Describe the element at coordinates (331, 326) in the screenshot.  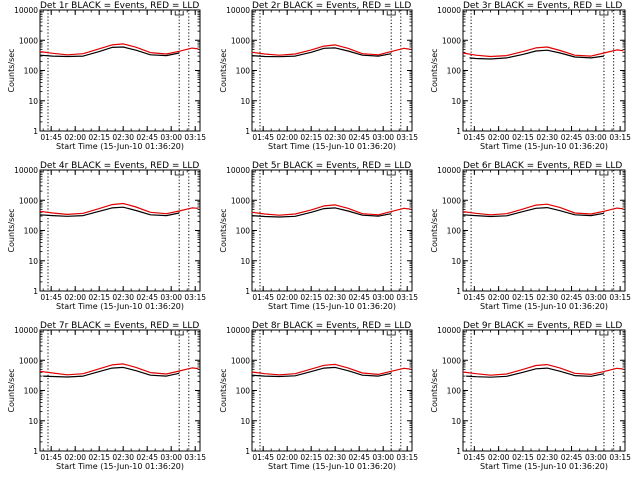
I see `chart-title: Det 8r BLACK = Events, RED = LLD` at that location.